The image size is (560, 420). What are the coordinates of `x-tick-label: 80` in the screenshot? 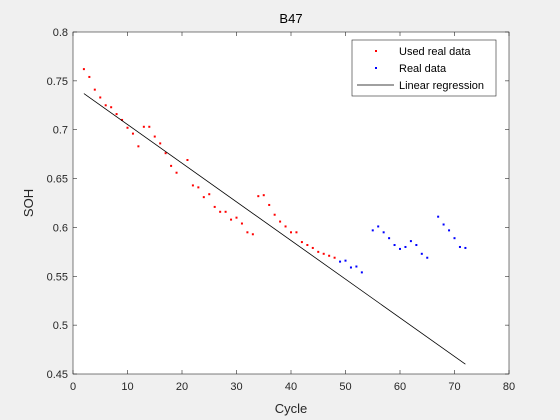 It's located at (509, 387).